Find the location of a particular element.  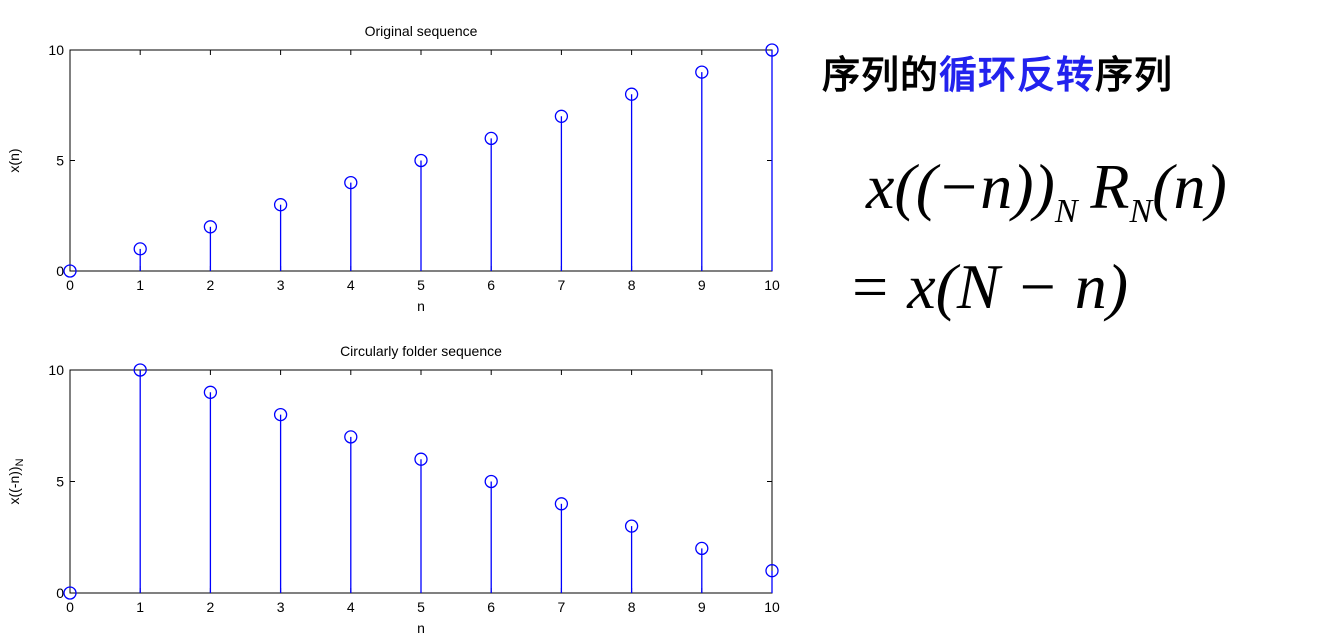

formula-line-2-text: = x(N − n) is located at coordinates (988, 286).